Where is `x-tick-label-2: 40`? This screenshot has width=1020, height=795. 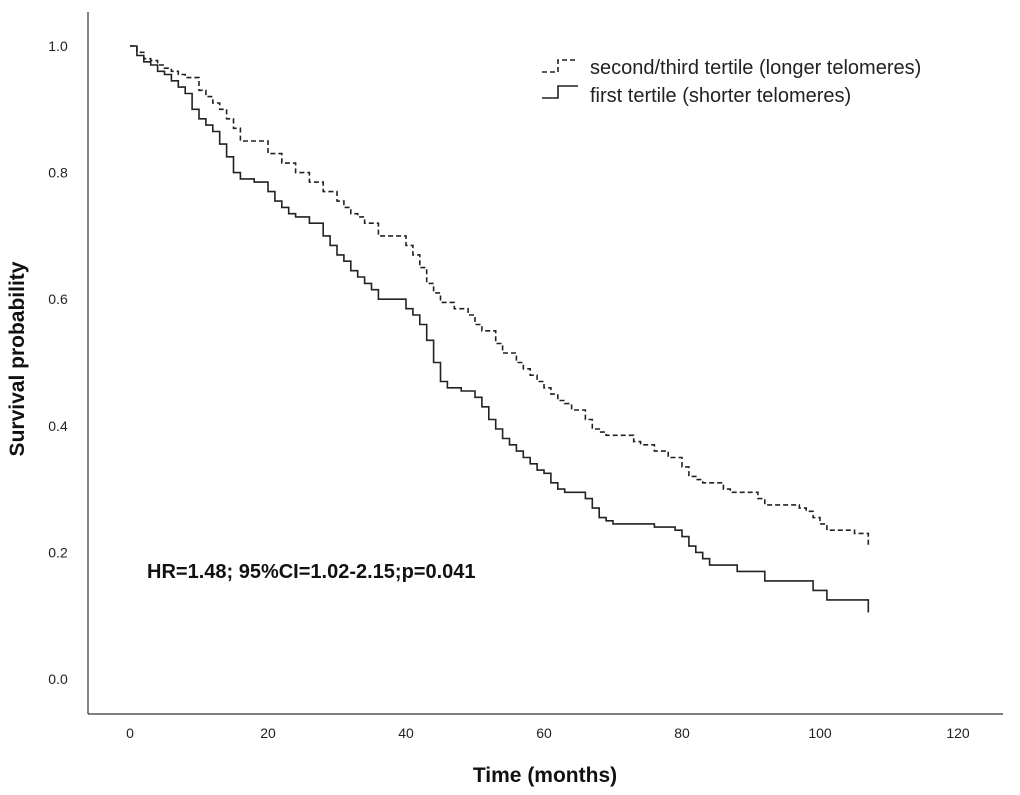 x-tick-label-2: 40 is located at coordinates (406, 733).